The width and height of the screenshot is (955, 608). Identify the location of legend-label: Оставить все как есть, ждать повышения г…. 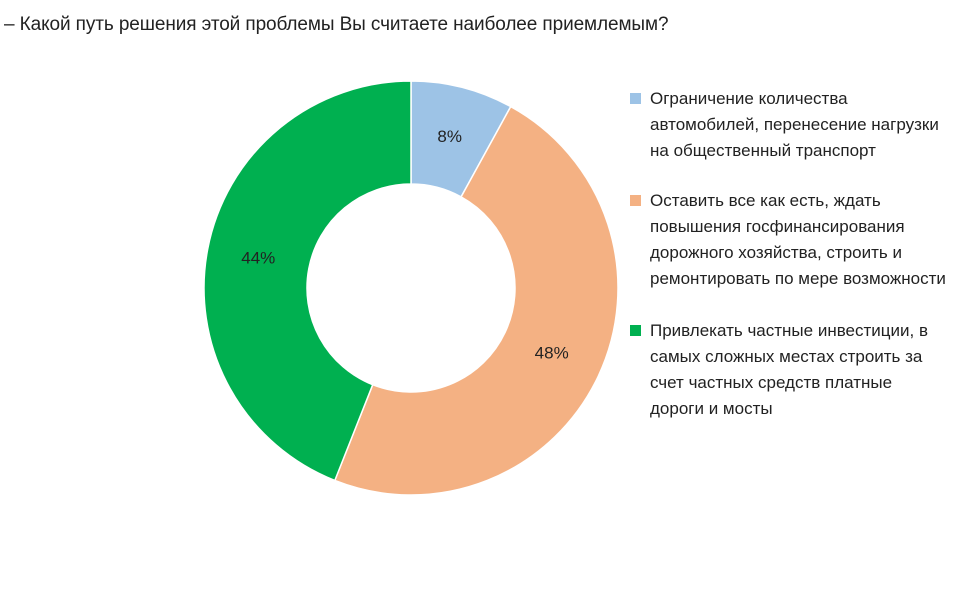
(798, 239).